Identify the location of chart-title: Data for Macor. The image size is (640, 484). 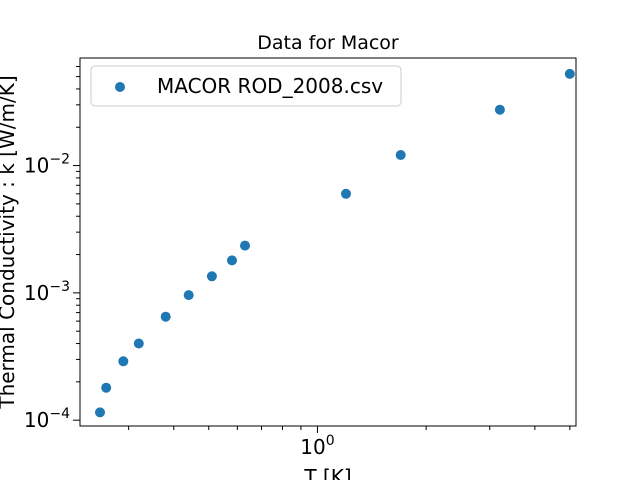
(328, 43).